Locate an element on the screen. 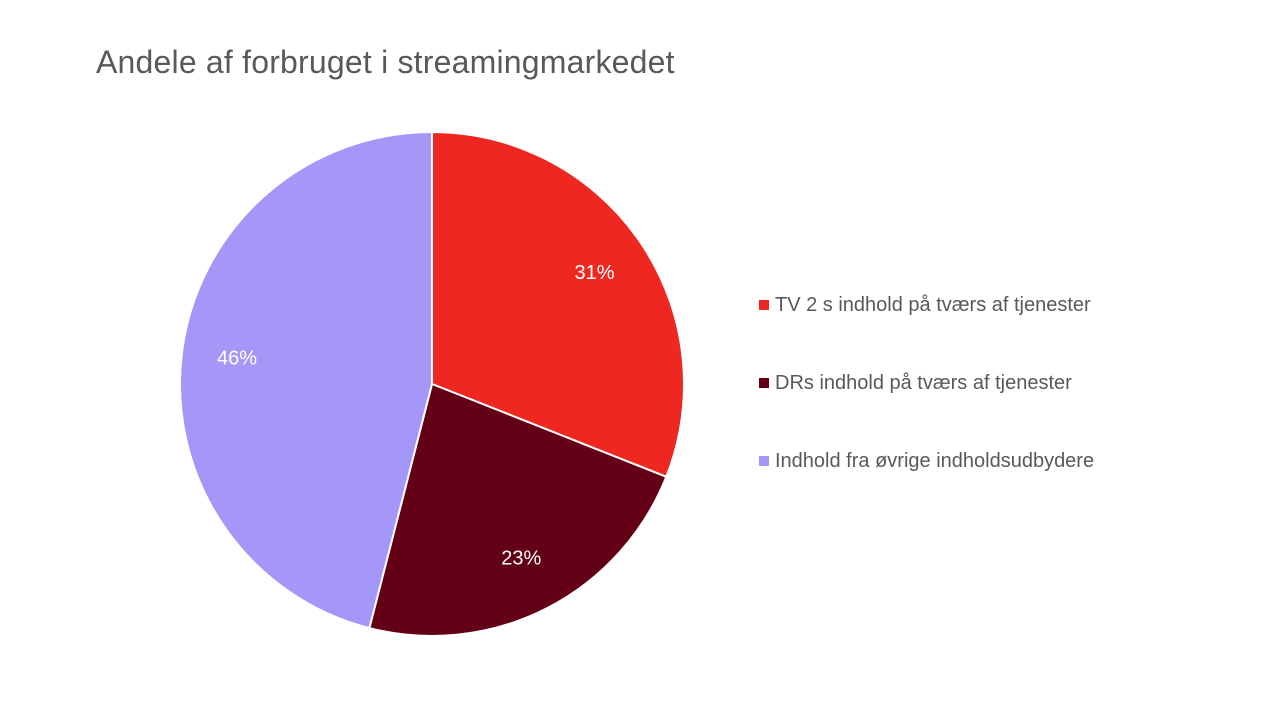 The width and height of the screenshot is (1280, 720). legend-label: DRs indhold på tværs af tjenester is located at coordinates (923, 382).